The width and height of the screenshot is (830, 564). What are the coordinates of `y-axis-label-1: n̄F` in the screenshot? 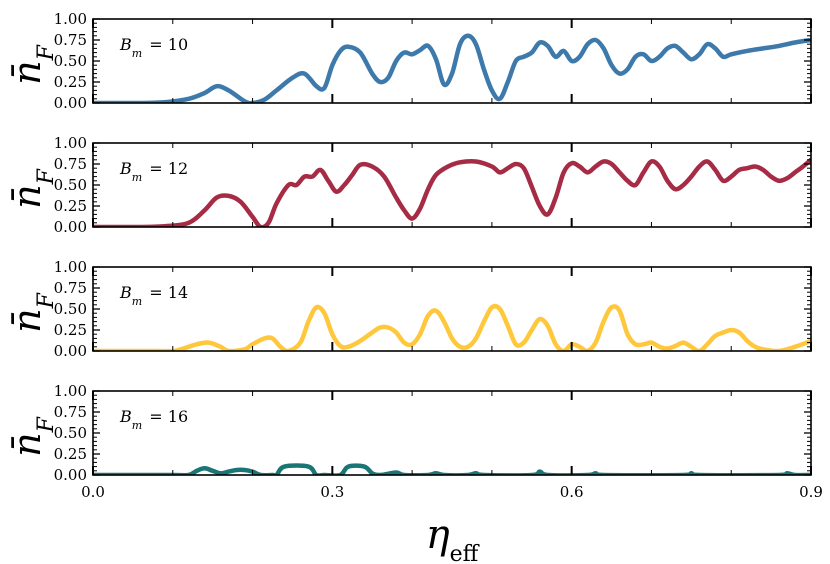 It's located at (32, 64).